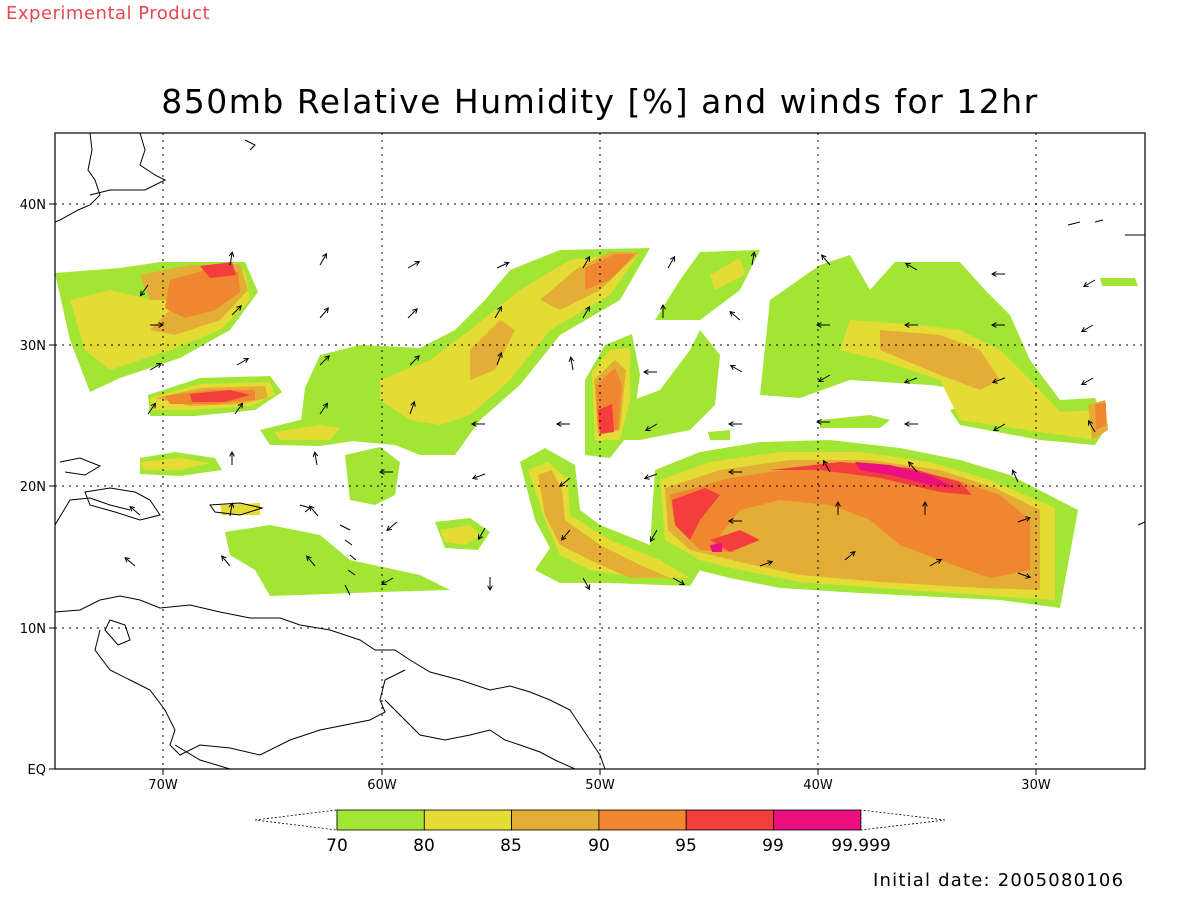 This screenshot has width=1200, height=900. Describe the element at coordinates (832, 507) in the screenshot. I see `rh-99plus-areas` at that location.